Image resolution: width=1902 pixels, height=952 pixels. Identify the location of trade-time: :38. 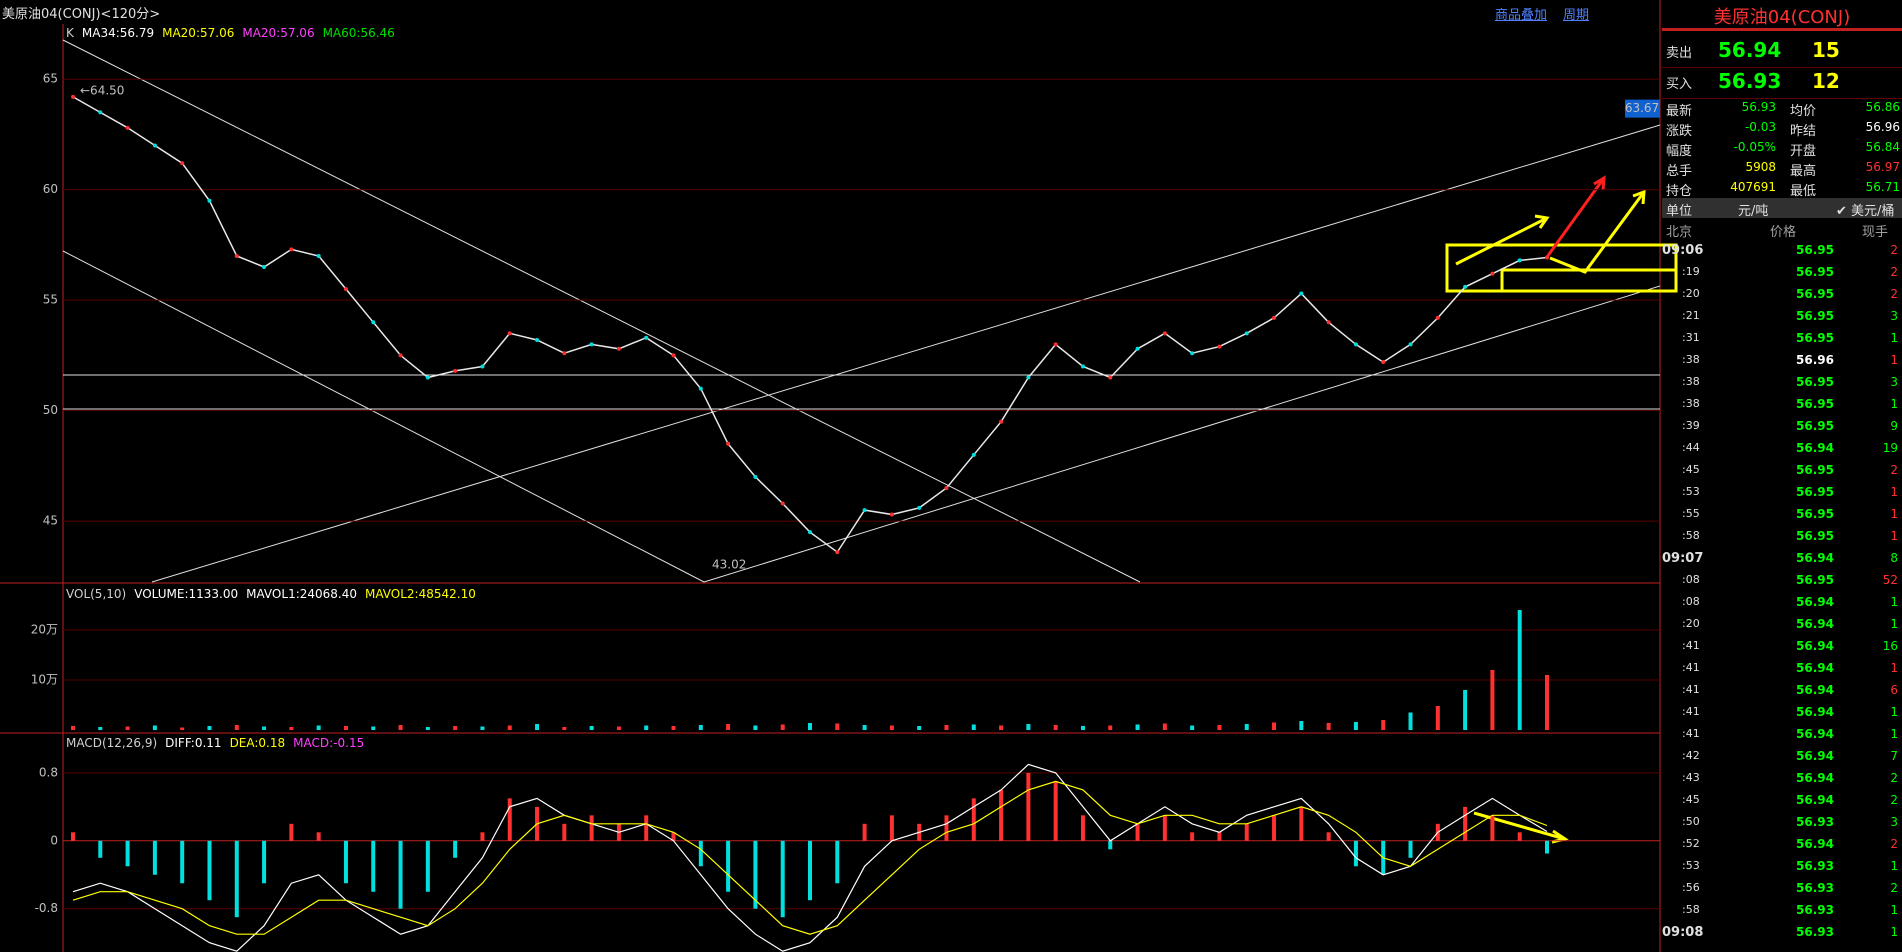
(1691, 359).